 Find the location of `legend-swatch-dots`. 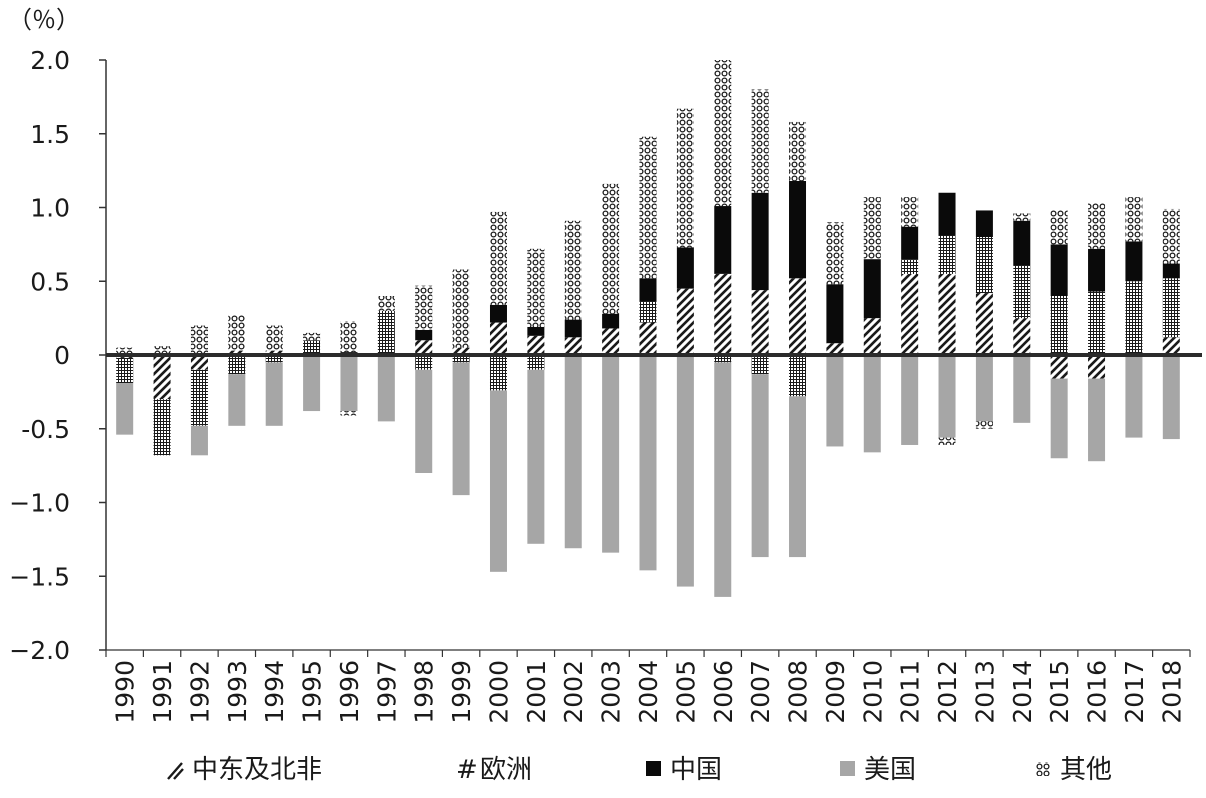

legend-swatch-dots is located at coordinates (1043, 769).